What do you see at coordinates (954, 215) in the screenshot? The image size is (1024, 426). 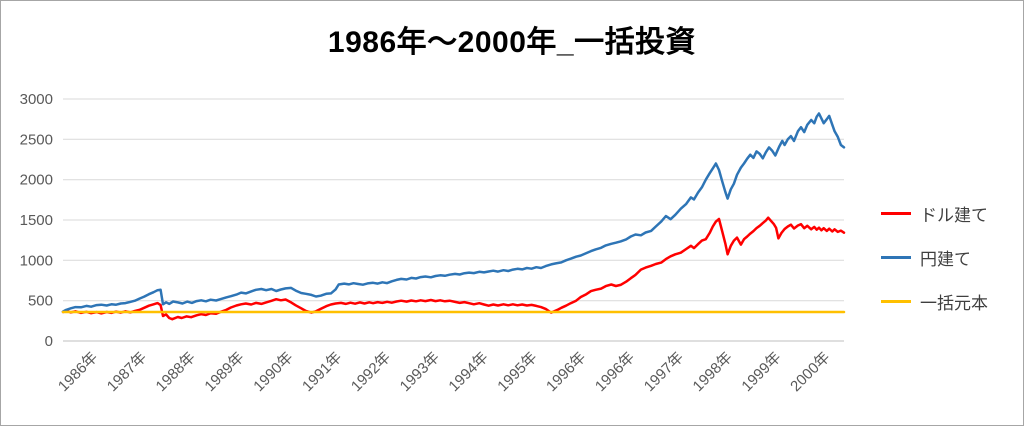 I see `legend-label-dollar: ドル建て` at bounding box center [954, 215].